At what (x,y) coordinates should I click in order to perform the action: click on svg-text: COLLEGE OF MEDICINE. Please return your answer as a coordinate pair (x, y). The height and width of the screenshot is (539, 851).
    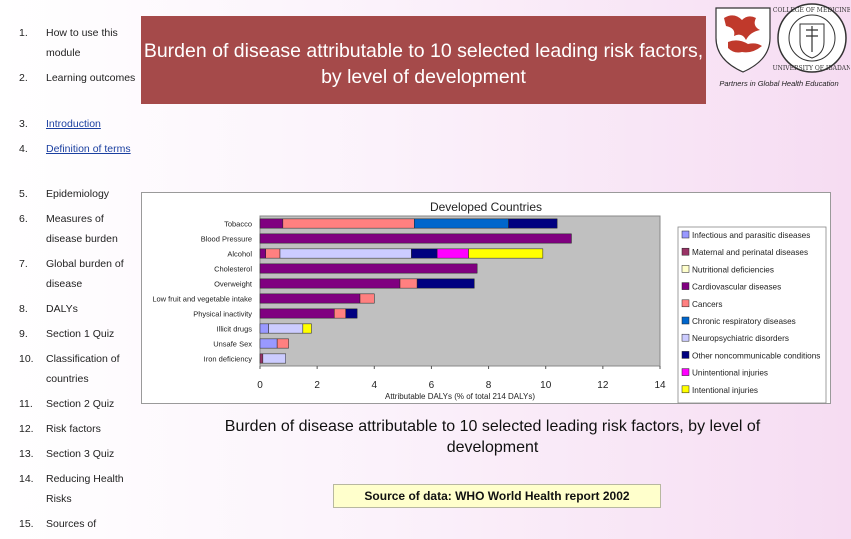
    Looking at the image, I should click on (811, 10).